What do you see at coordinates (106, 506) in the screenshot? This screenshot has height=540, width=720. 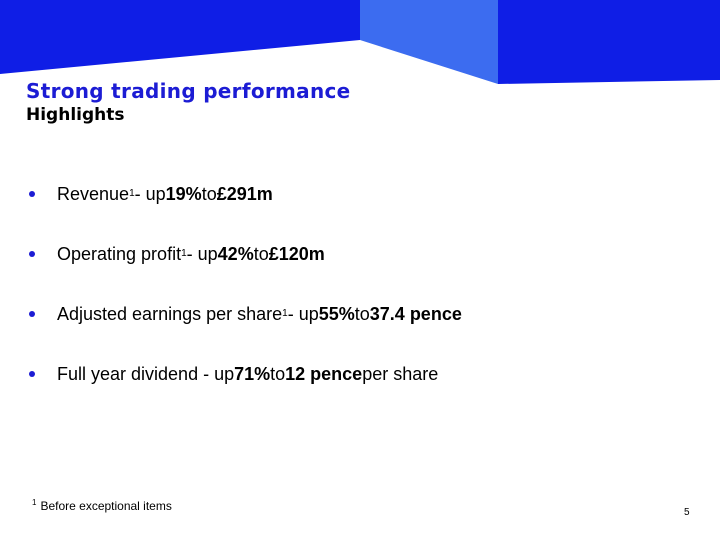 I see `footnote-text: Before exceptional items` at bounding box center [106, 506].